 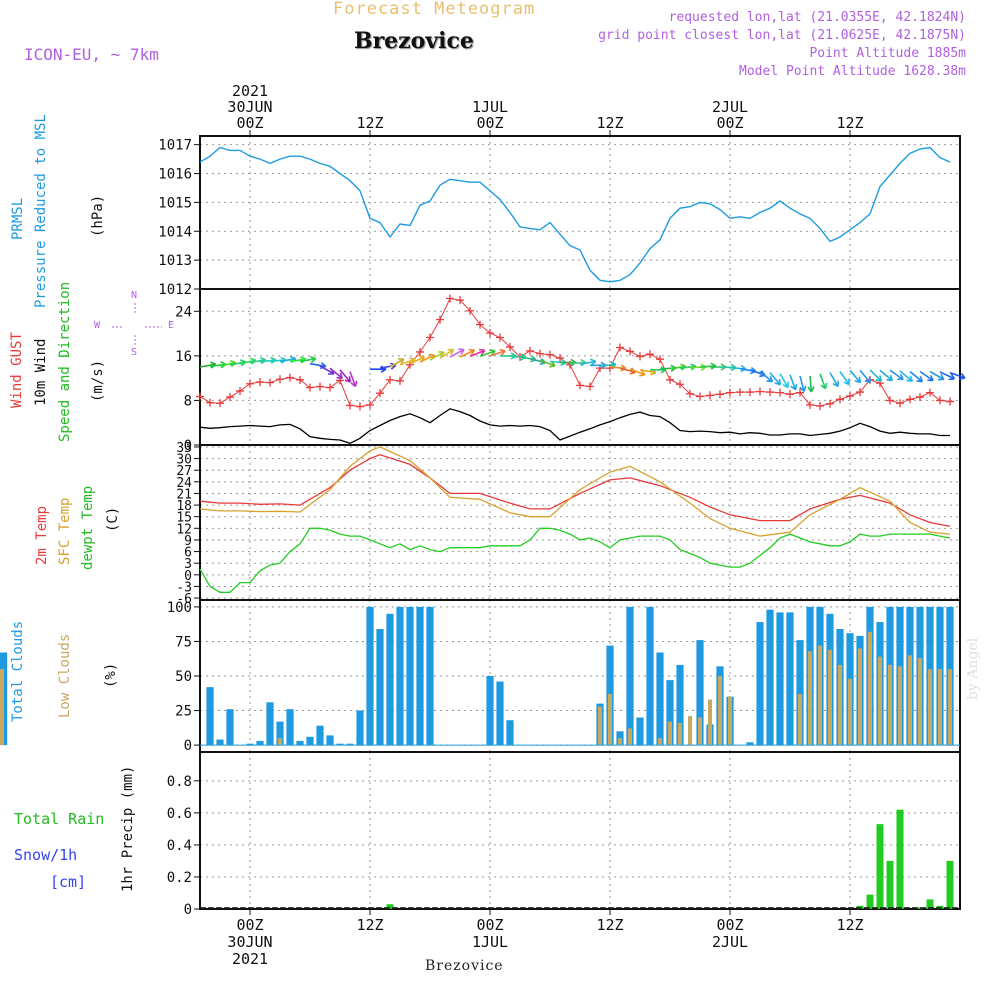 I want to click on forecast-title: Forecast Meteogram, so click(x=434, y=9).